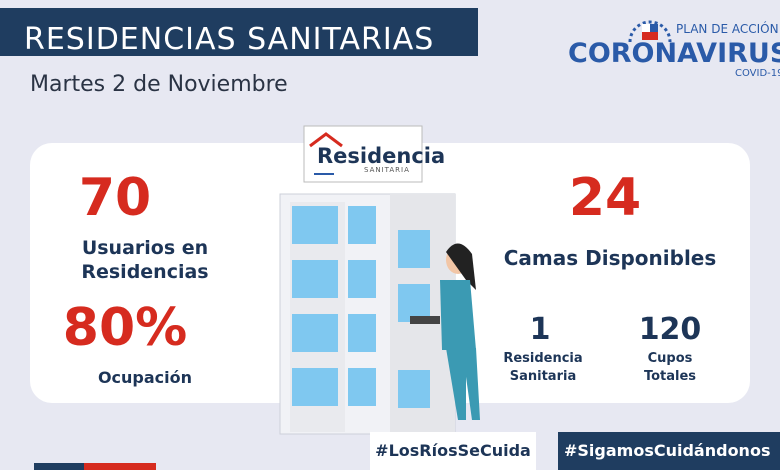 The height and width of the screenshot is (470, 780). Describe the element at coordinates (674, 53) in the screenshot. I see `logo-name: CORONAVIRUS` at that location.